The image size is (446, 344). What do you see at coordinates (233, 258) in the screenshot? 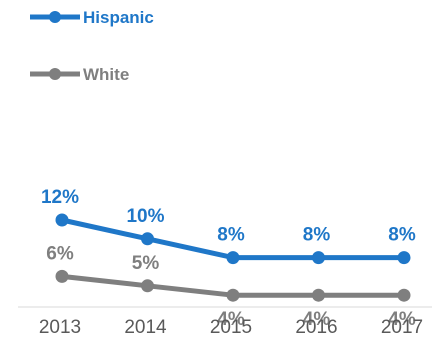
I see `data-point-hispanic-2015` at bounding box center [233, 258].